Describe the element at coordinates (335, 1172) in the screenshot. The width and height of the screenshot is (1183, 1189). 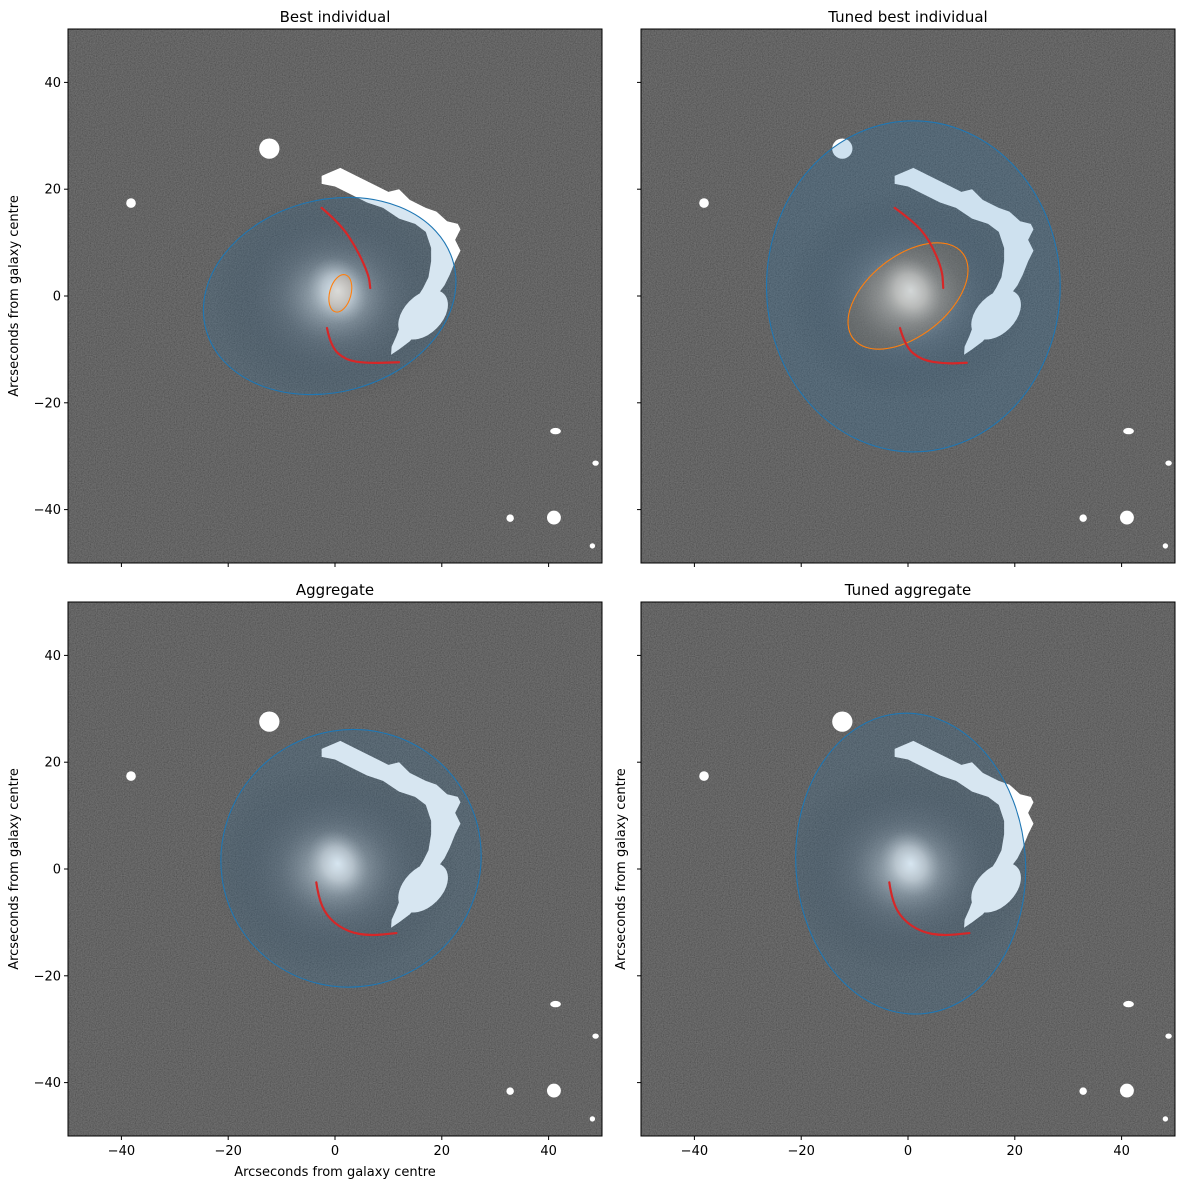
I see `x-axis-label: Arcseconds from galaxy centre` at that location.